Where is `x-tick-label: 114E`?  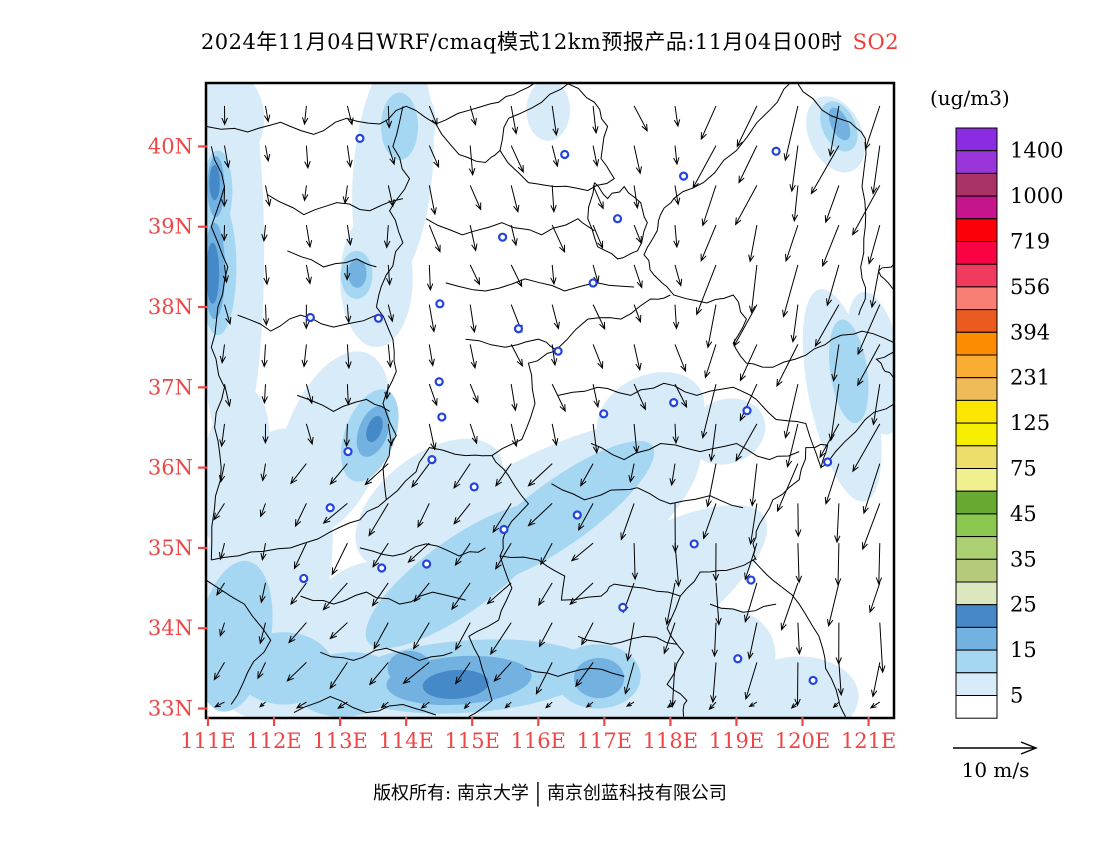 x-tick-label: 114E is located at coordinates (405, 741).